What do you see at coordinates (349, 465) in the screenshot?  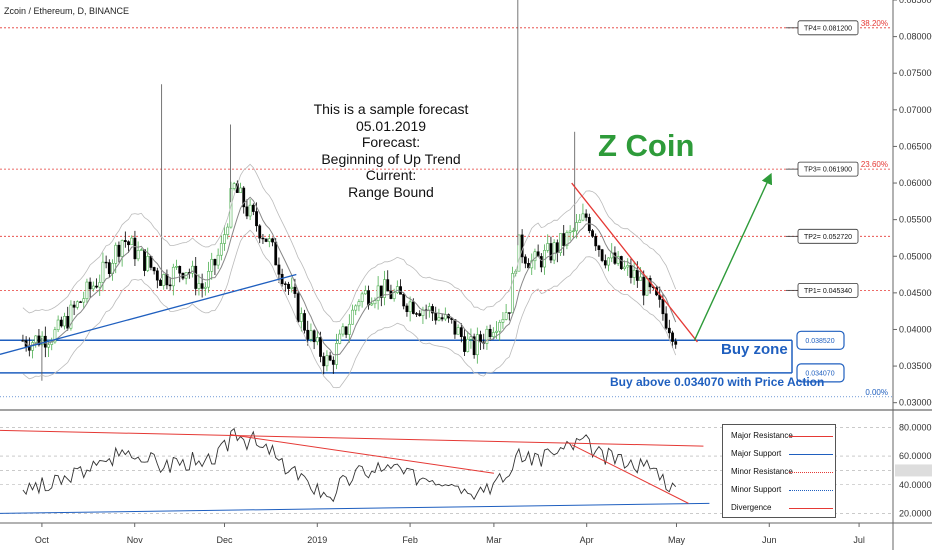 I see `rsi-line` at bounding box center [349, 465].